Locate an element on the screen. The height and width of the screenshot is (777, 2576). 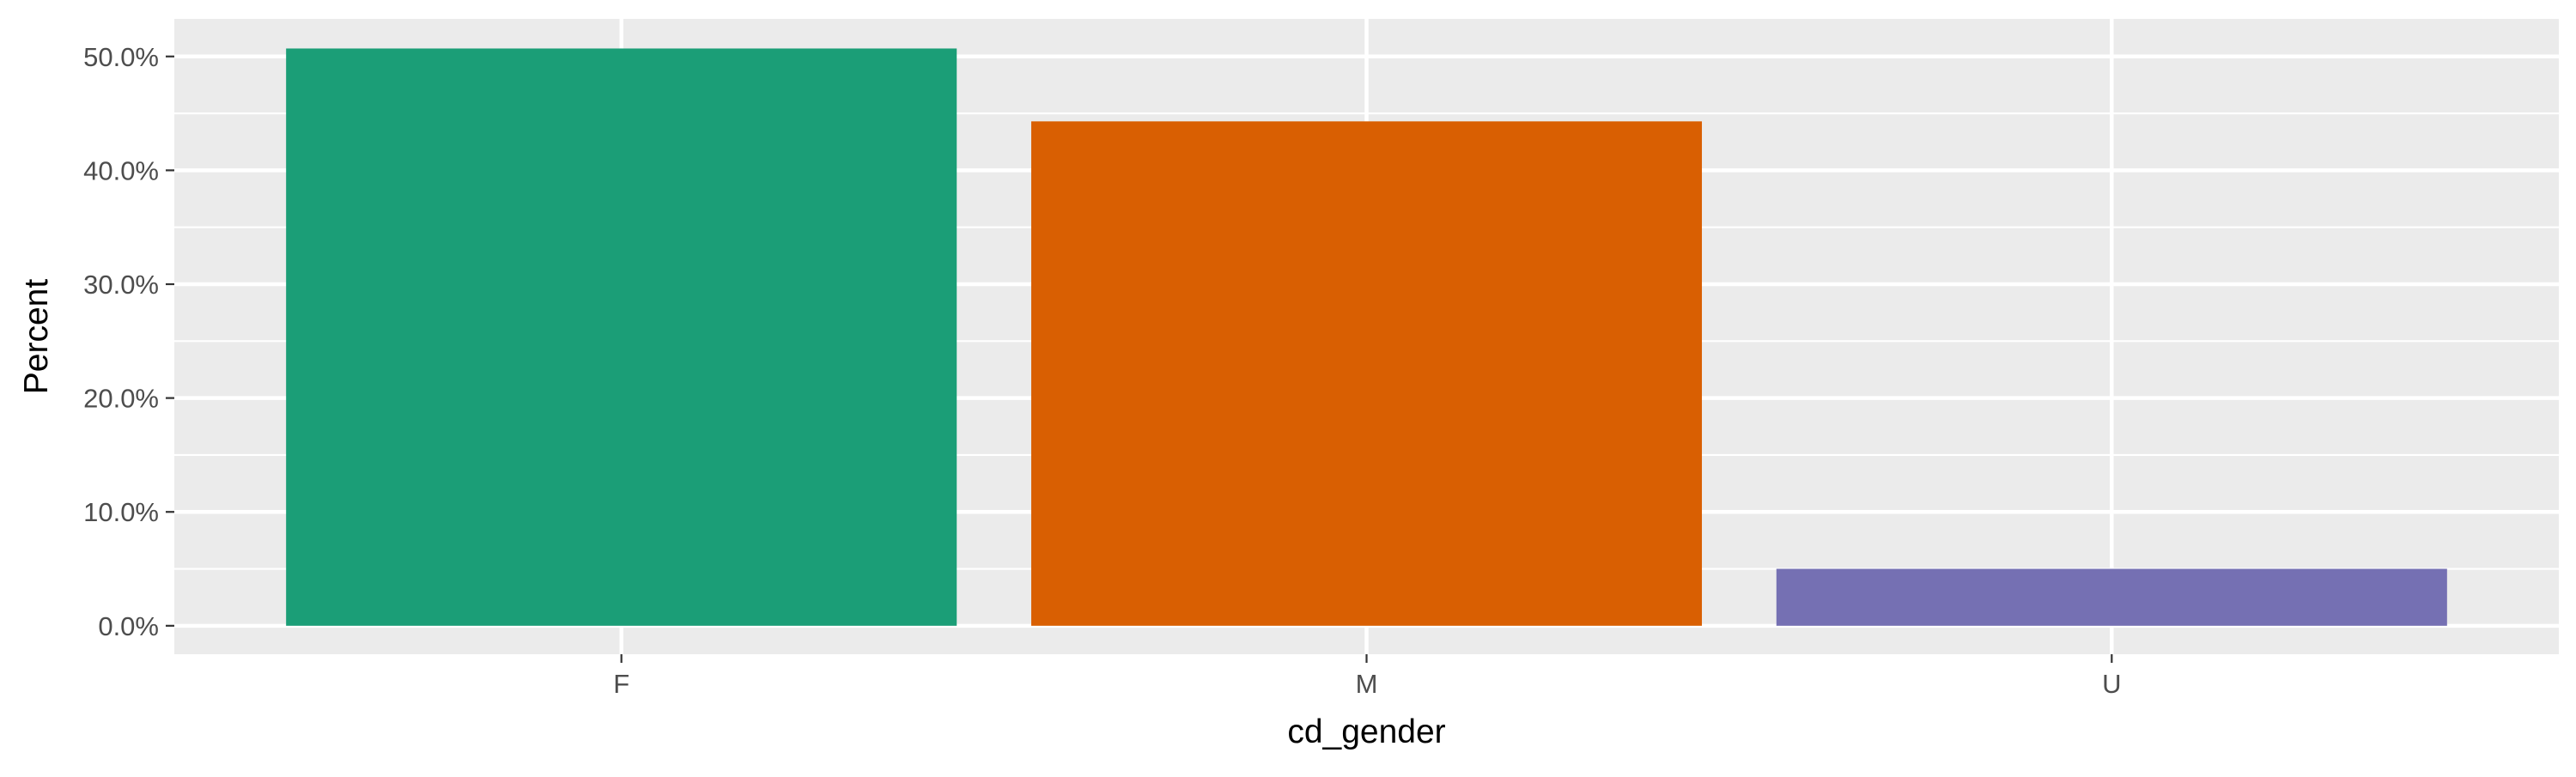
bar-u is located at coordinates (2112, 597).